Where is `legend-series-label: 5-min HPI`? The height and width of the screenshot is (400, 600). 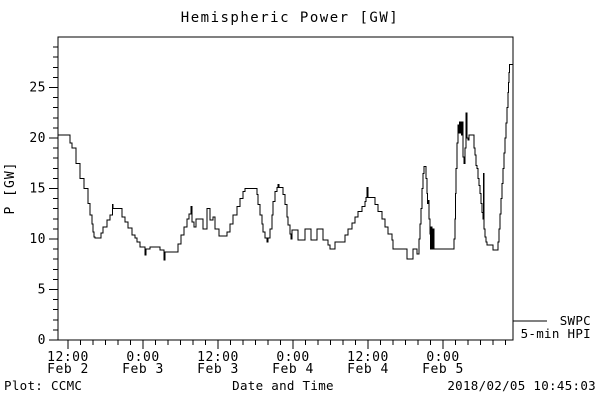
legend-series-label: 5-min HPI is located at coordinates (556, 333).